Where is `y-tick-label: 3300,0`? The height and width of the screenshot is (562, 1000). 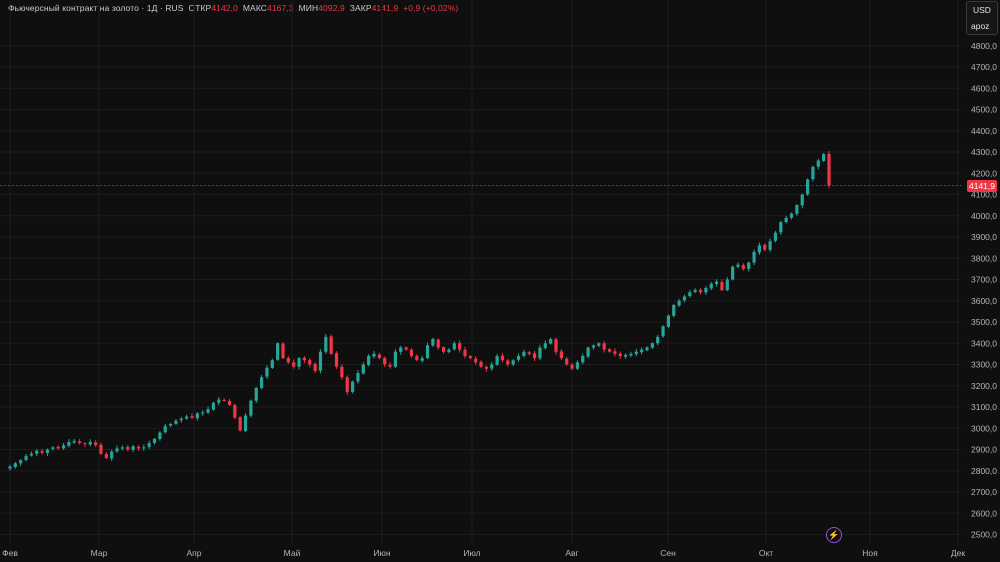
y-tick-label: 3300,0 is located at coordinates (984, 365).